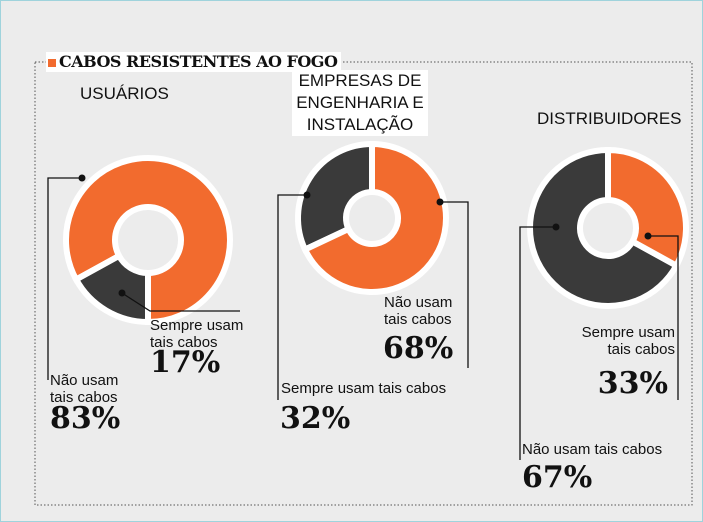  What do you see at coordinates (315, 418) in the screenshot?
I see `value-label: 32%` at bounding box center [315, 418].